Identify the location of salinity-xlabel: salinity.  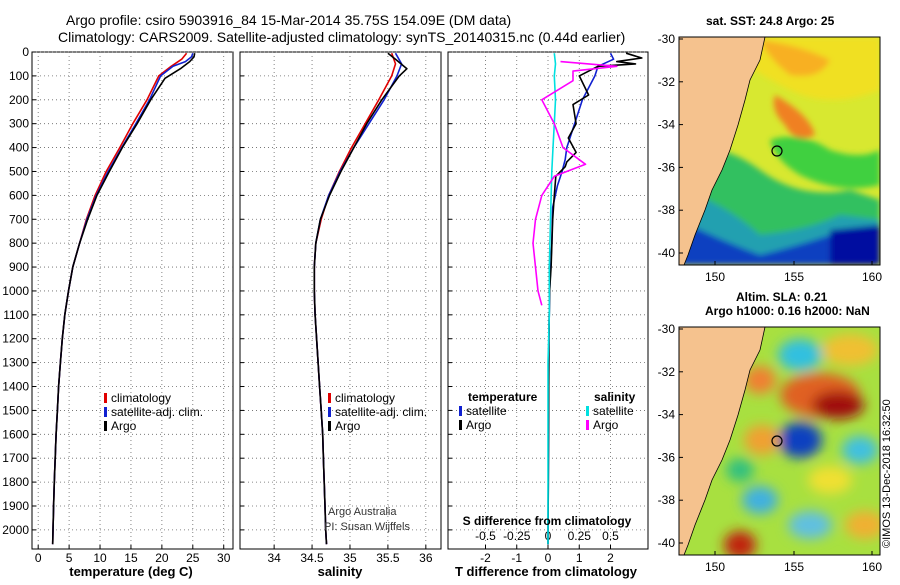
(341, 571).